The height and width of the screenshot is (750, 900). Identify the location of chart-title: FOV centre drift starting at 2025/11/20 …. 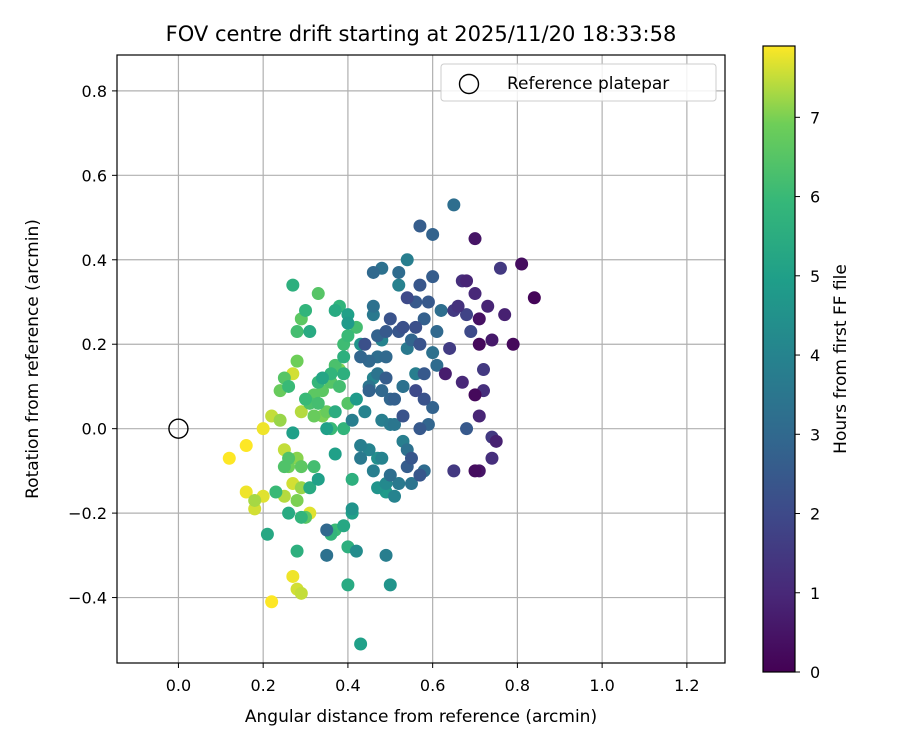
(421, 34).